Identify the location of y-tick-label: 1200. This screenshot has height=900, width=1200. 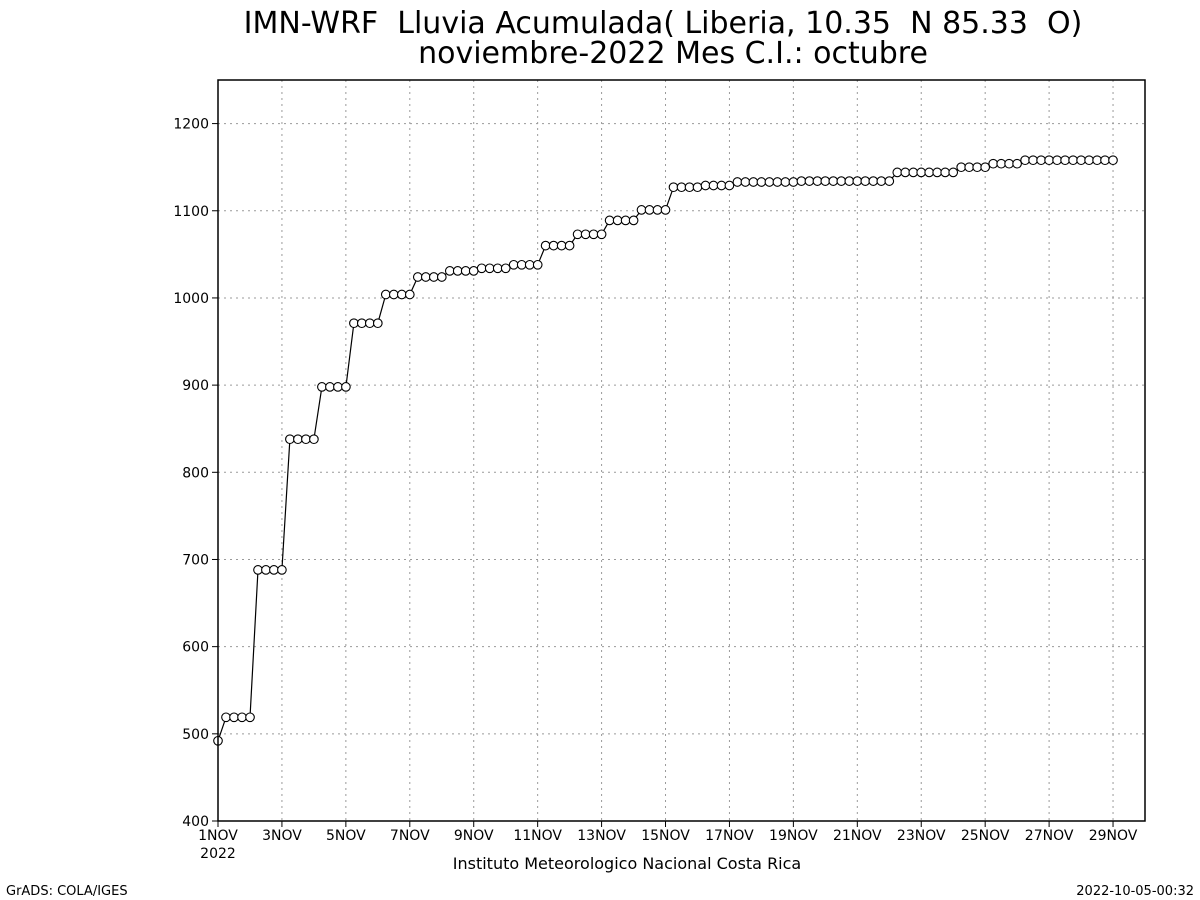
(191, 125).